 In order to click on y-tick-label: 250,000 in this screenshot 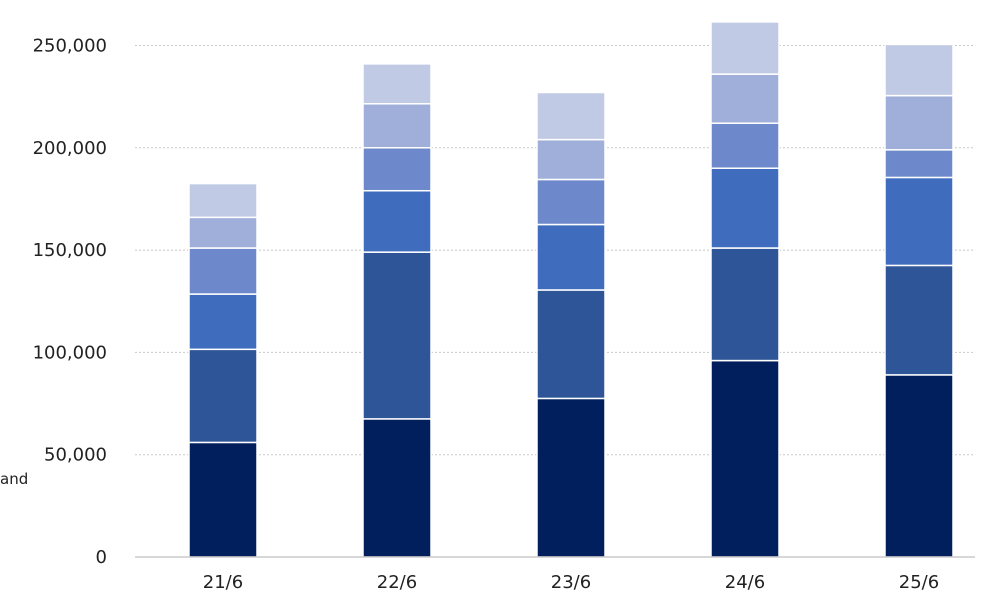, I will do `click(70, 45)`.